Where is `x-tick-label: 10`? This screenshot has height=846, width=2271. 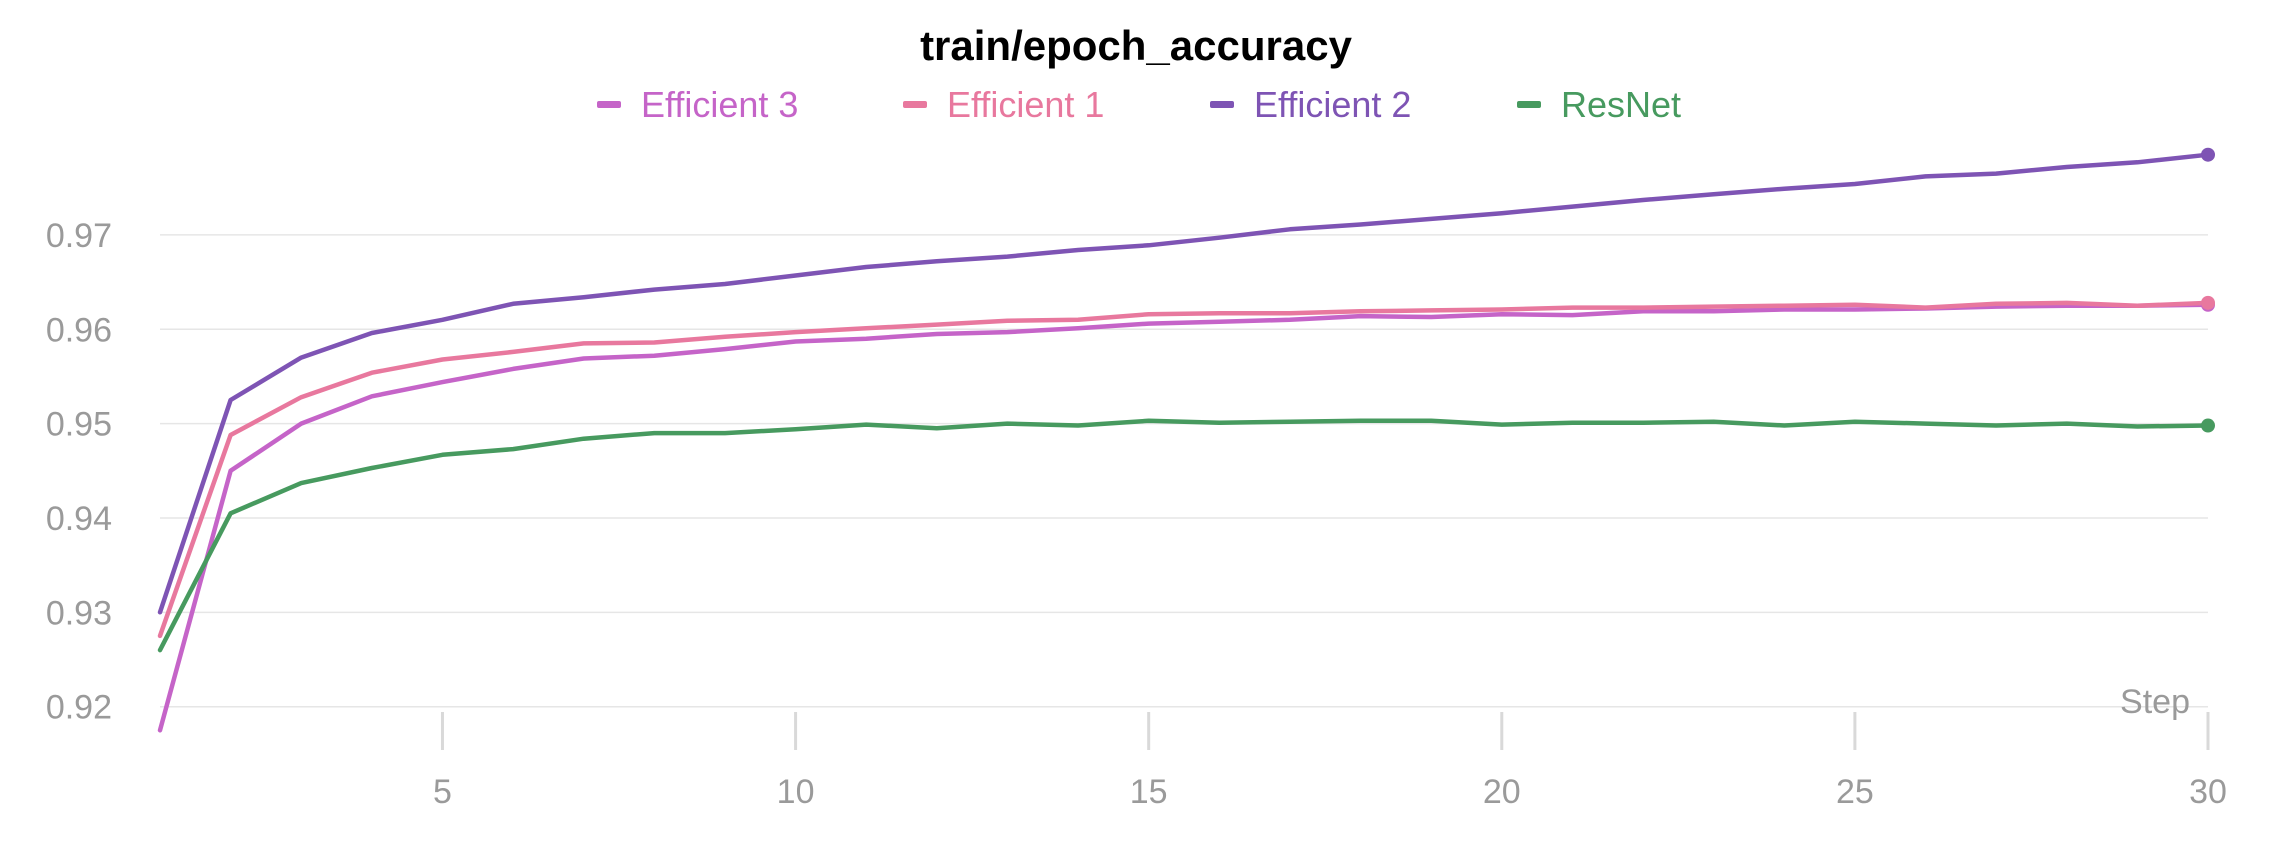 x-tick-label: 10 is located at coordinates (796, 792).